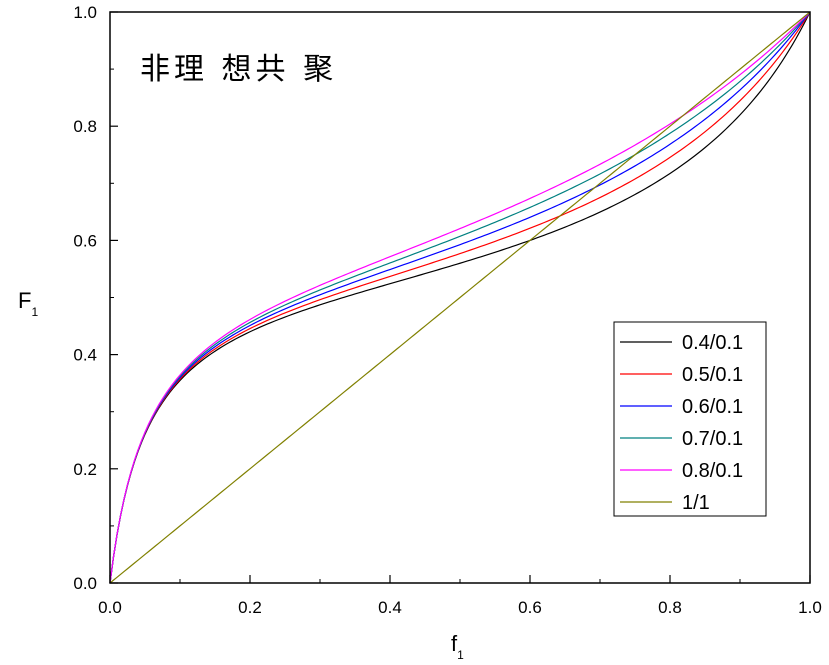  What do you see at coordinates (712, 439) in the screenshot?
I see `legend-label: 0.7/0.1` at bounding box center [712, 439].